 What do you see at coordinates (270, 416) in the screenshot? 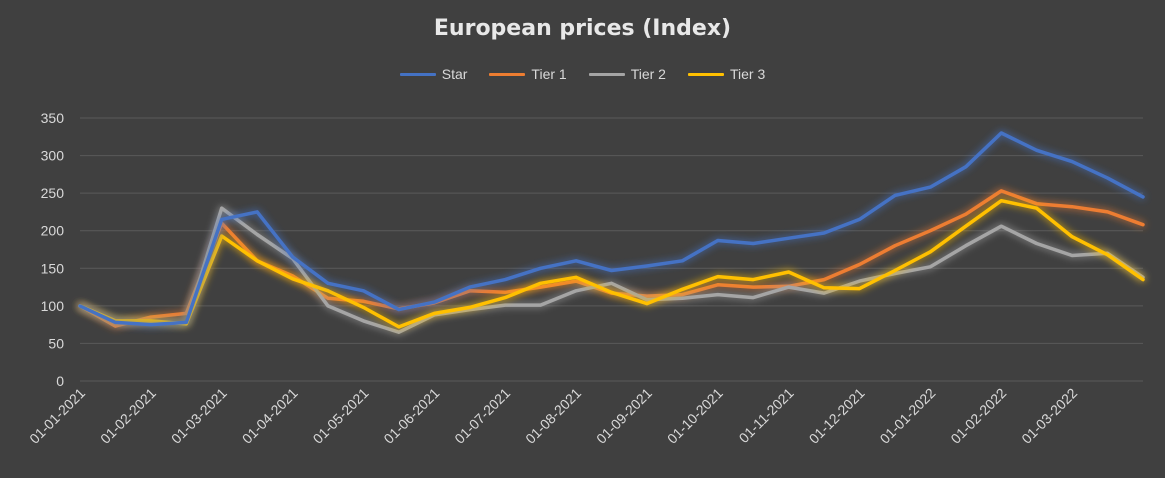
I see `x-tick-label: 01-04-2021` at bounding box center [270, 416].